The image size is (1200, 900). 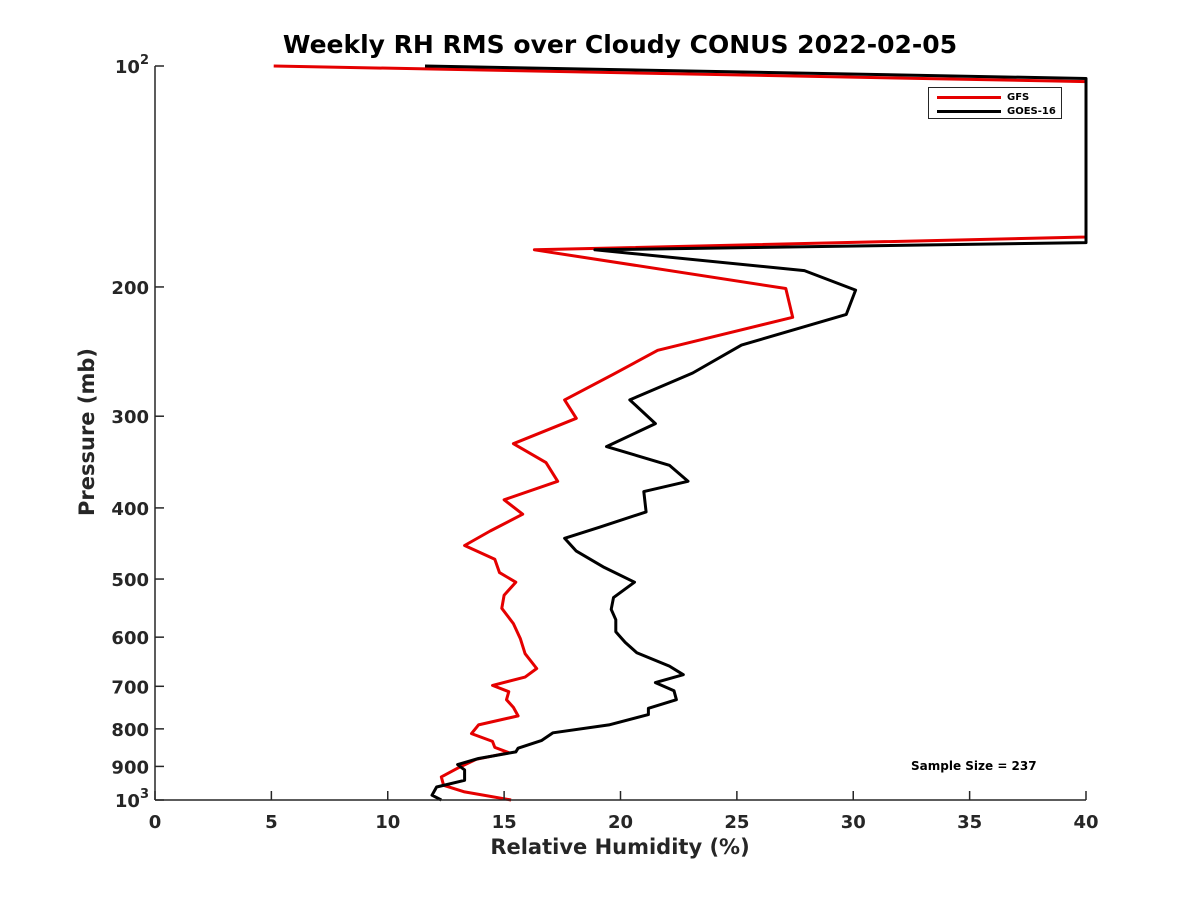 What do you see at coordinates (969, 97) in the screenshot?
I see `legend-line-gfs` at bounding box center [969, 97].